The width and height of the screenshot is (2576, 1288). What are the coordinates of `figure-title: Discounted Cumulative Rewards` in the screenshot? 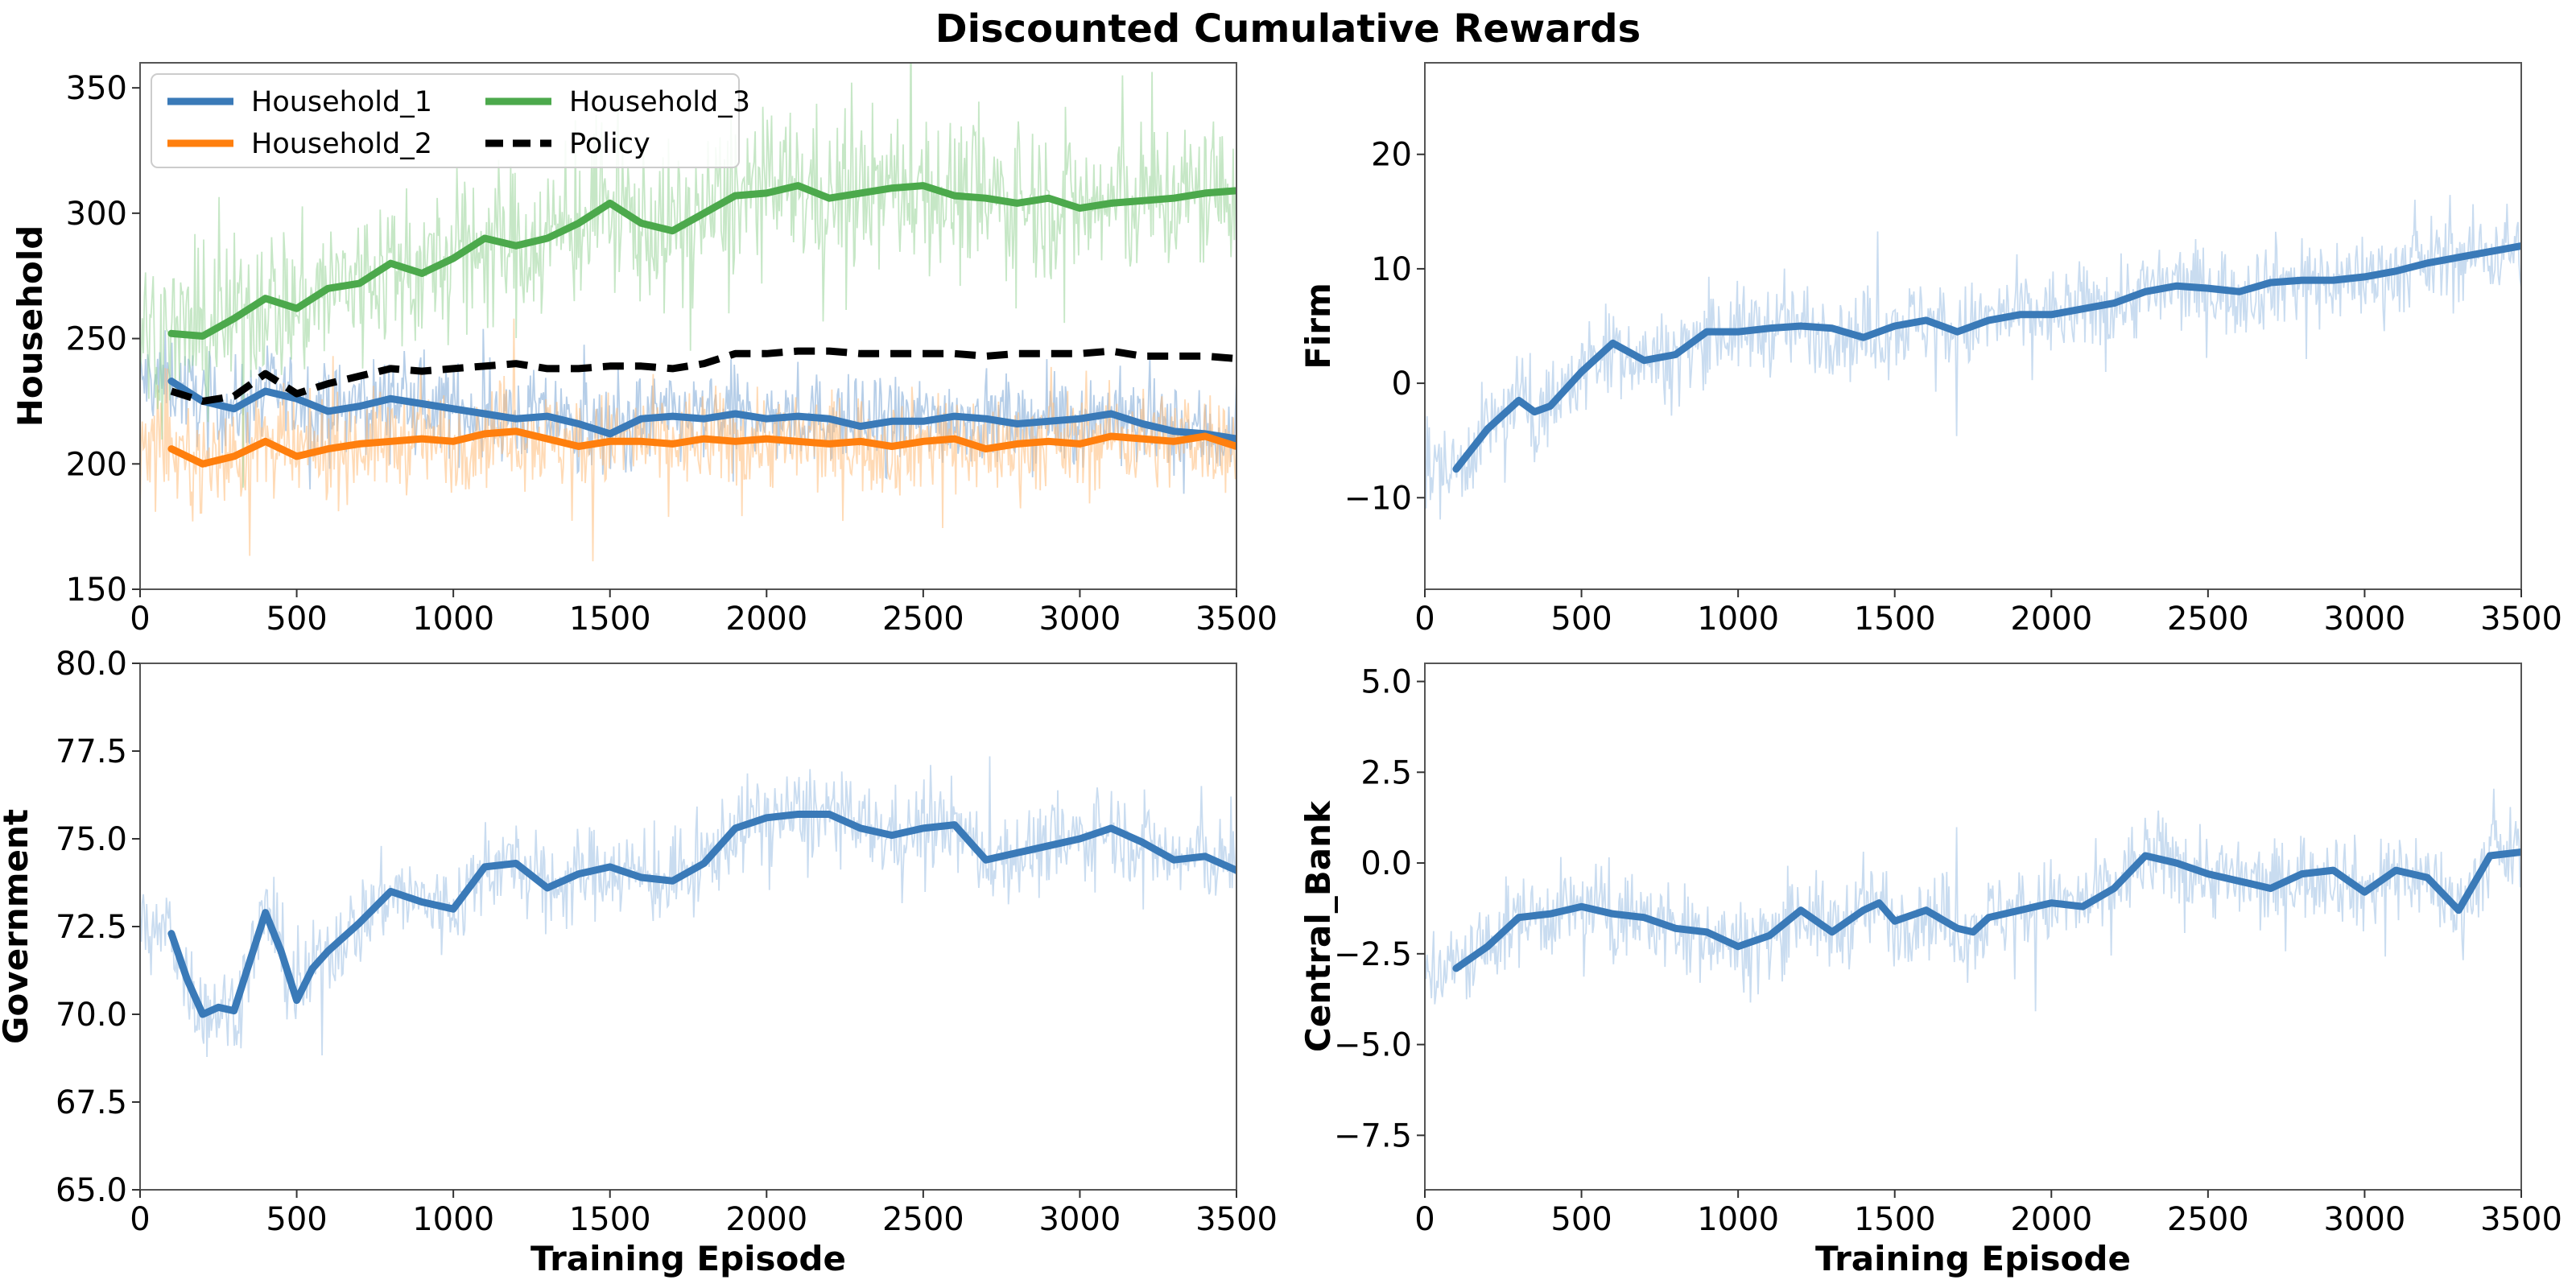 It's located at (1288, 29).